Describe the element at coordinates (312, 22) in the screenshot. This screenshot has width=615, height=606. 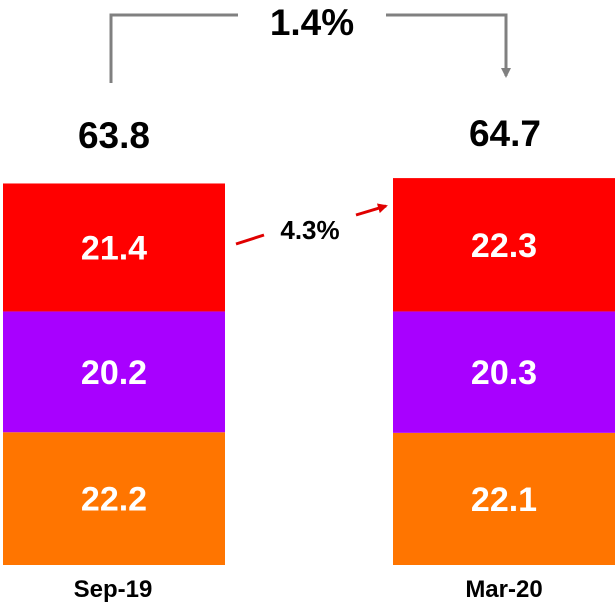
I see `total-change-label: 1.4%` at that location.